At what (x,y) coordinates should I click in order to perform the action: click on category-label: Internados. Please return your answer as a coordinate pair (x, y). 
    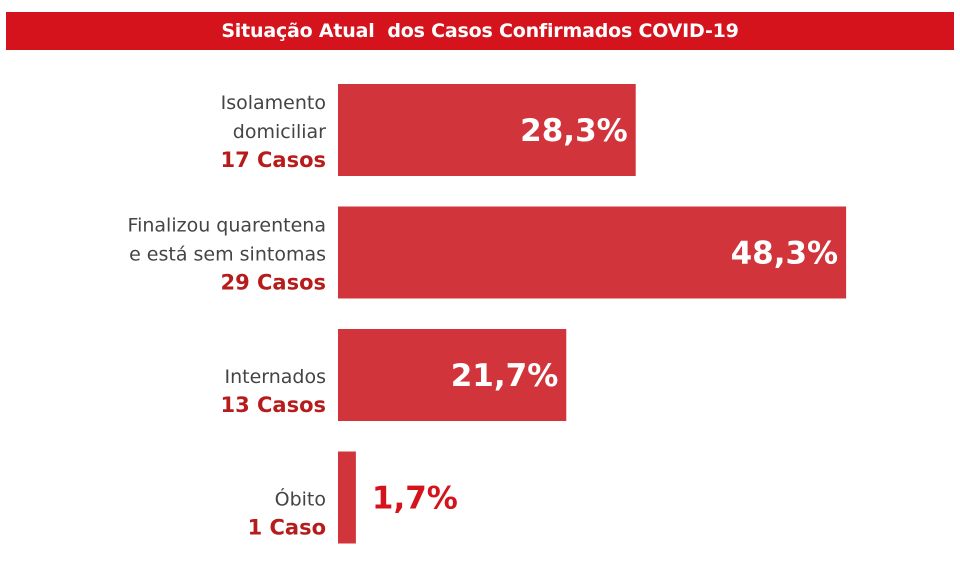
    Looking at the image, I should click on (275, 377).